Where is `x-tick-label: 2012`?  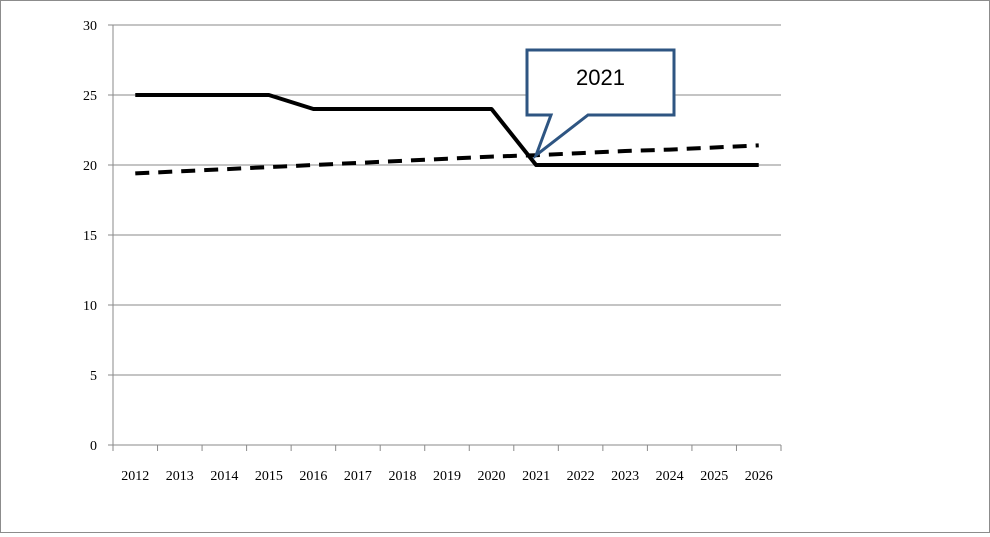 x-tick-label: 2012 is located at coordinates (135, 476).